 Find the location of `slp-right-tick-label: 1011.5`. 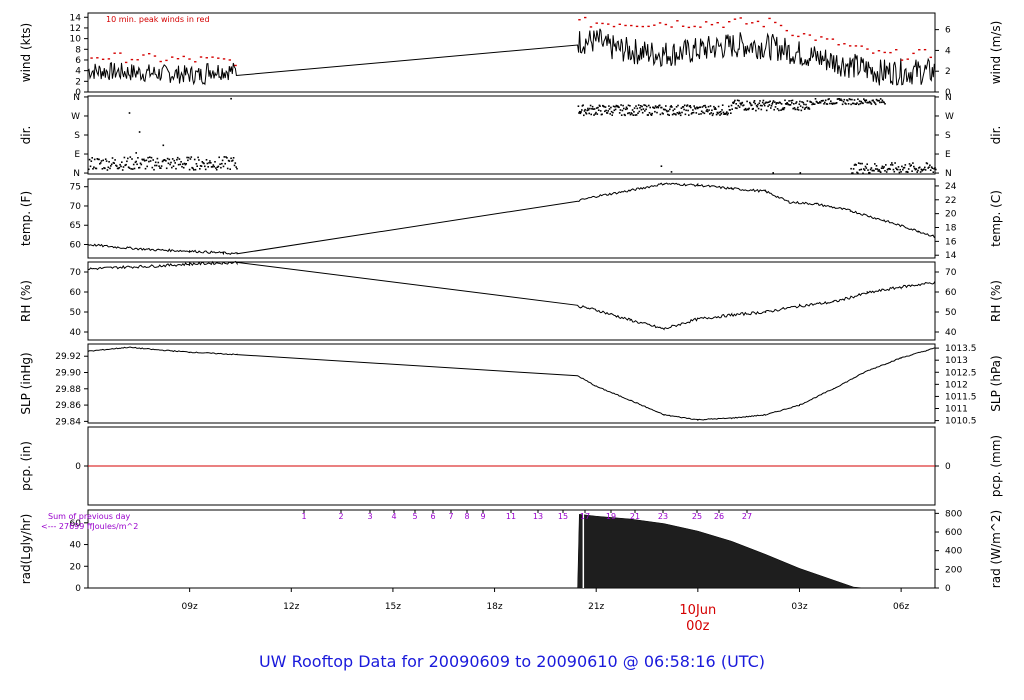

slp-right-tick-label: 1011.5 is located at coordinates (961, 397).